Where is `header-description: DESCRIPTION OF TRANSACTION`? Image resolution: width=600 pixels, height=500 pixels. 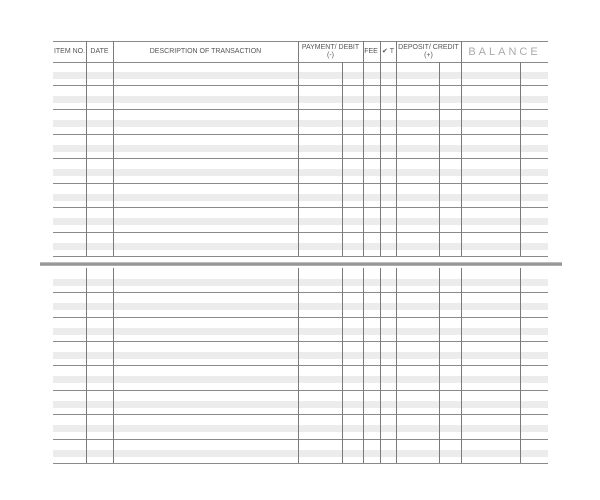
header-description: DESCRIPTION OF TRANSACTION is located at coordinates (205, 51).